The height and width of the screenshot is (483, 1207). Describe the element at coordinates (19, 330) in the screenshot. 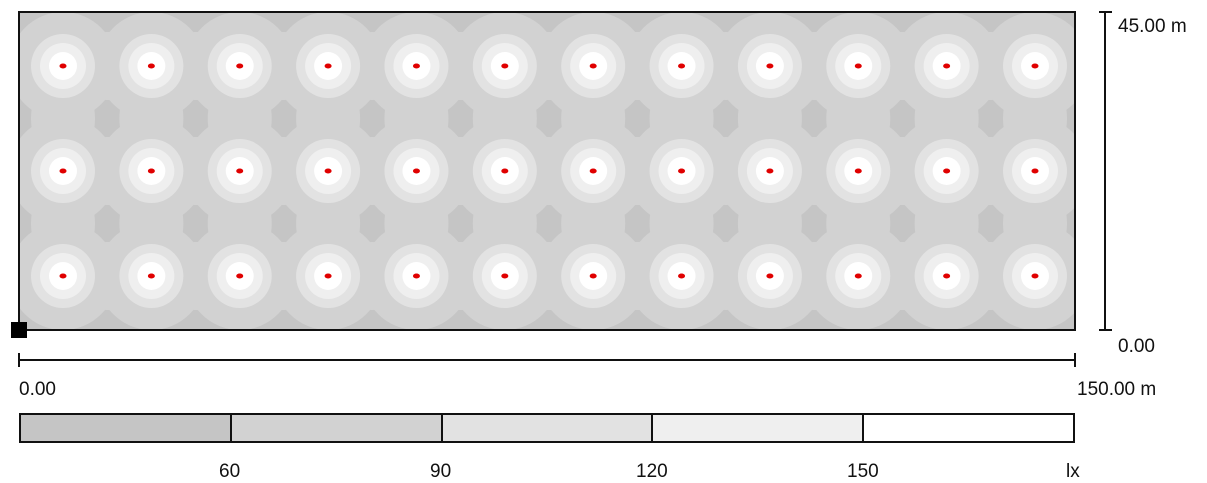

I see `origin-marker` at that location.